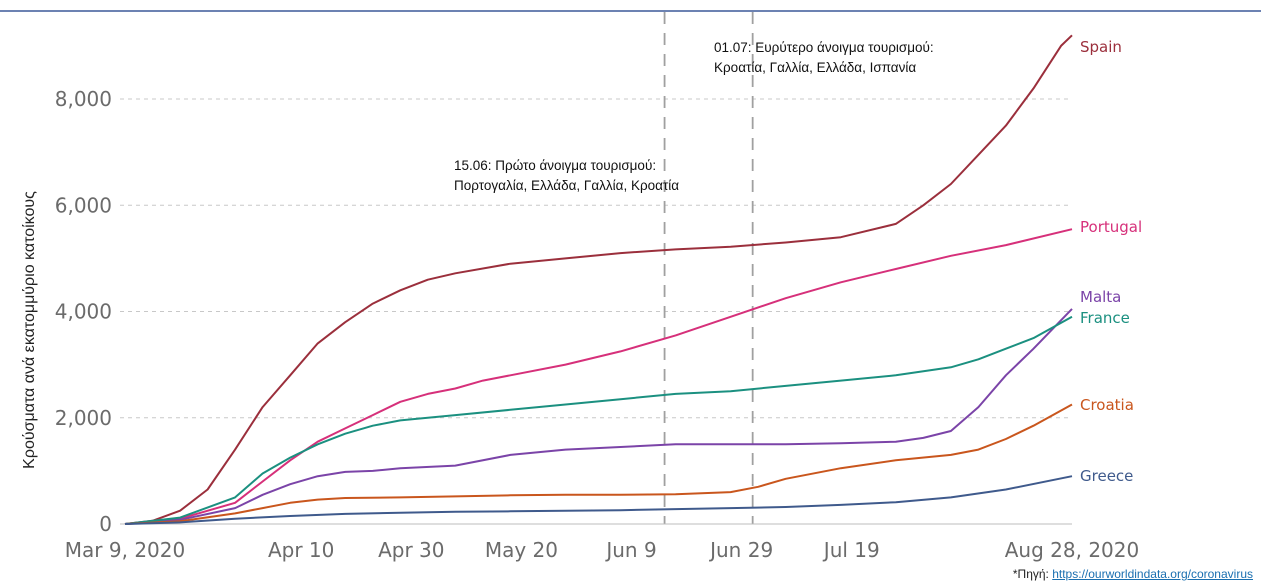 The height and width of the screenshot is (585, 1261). I want to click on series-labels: Spain Portugal Malta France Croatia Greece, so click(1111, 261).